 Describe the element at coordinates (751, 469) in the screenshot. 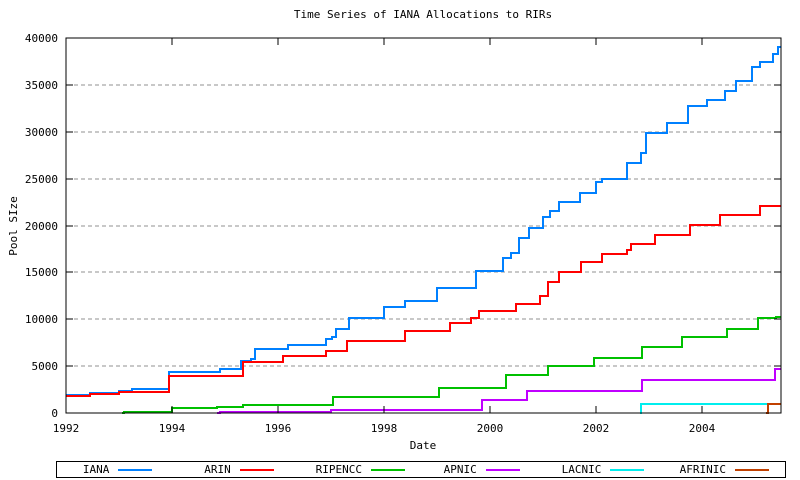

I see `legend-swatch-afrinic` at that location.